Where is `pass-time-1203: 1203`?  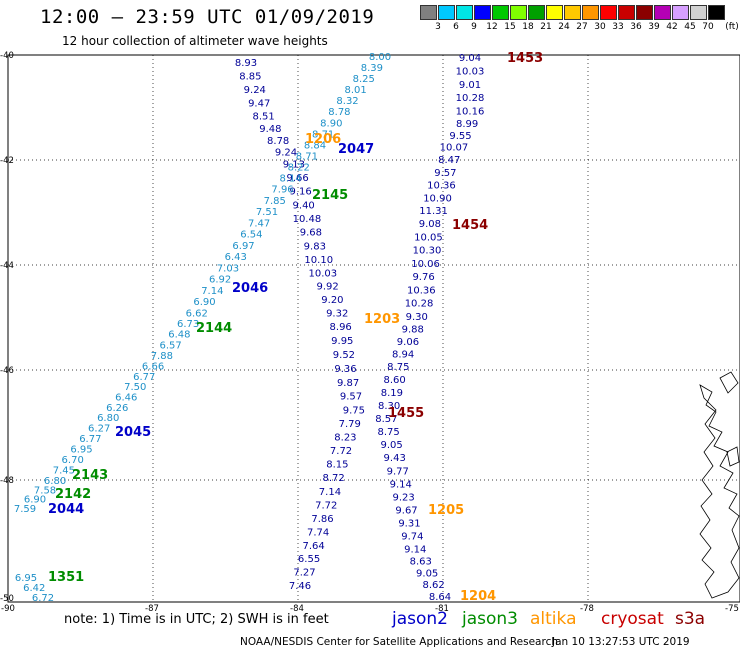
pass-time-1203: 1203 is located at coordinates (382, 319).